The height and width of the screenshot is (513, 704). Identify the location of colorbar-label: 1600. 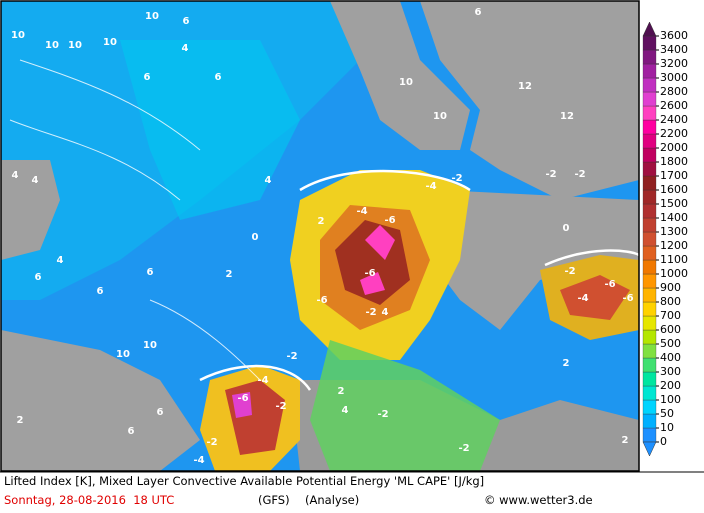
(674, 189).